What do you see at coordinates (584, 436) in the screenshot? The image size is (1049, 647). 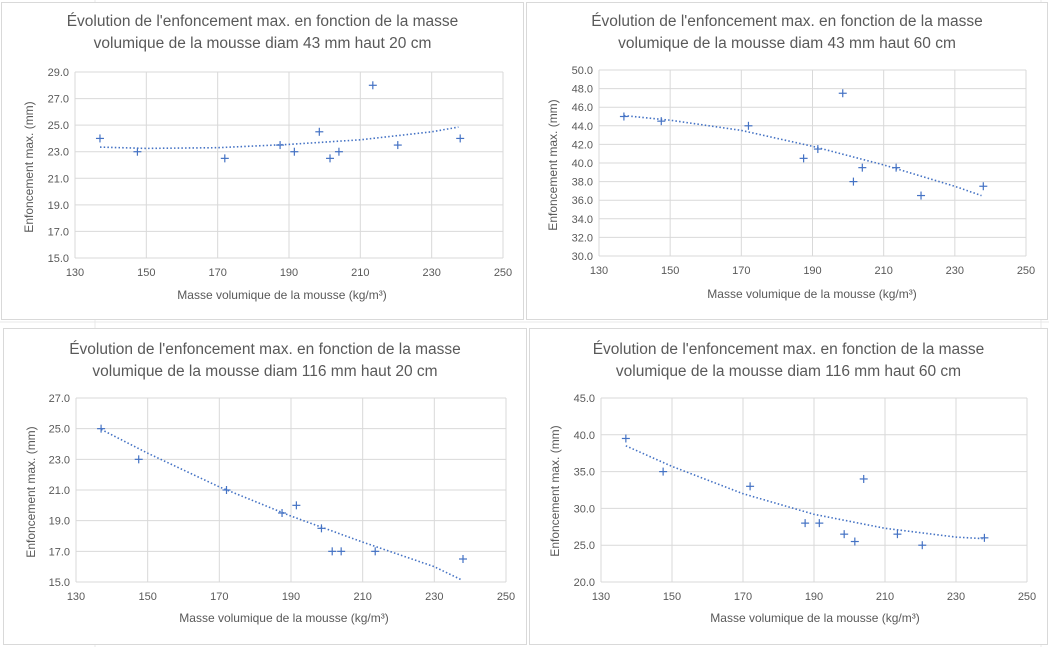 I see `y-tick-label: 40.0` at bounding box center [584, 436].